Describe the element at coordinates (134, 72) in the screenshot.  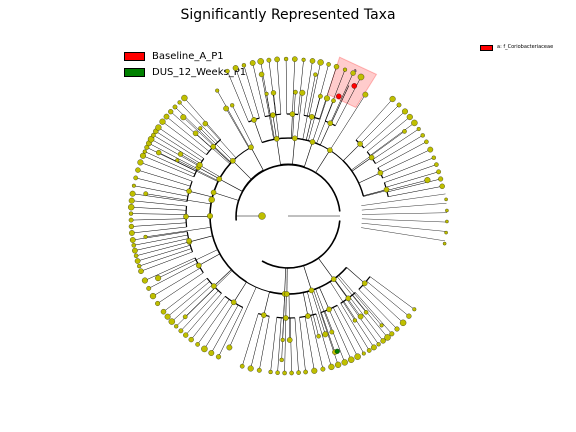
I see `legend-swatch-dus-12-weeks` at that location.